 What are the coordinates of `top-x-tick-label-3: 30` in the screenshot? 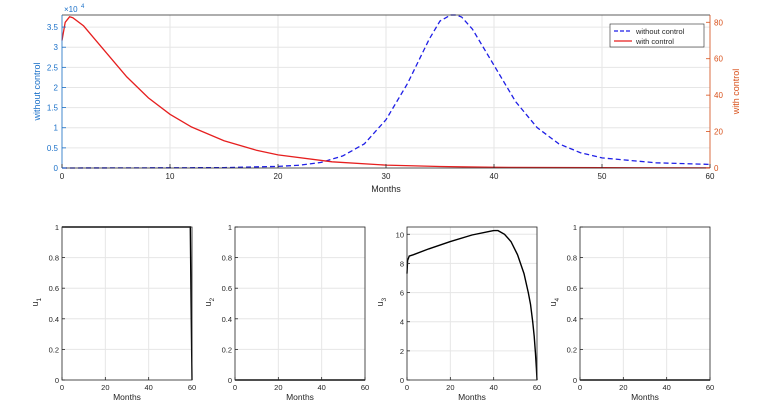 It's located at (386, 176).